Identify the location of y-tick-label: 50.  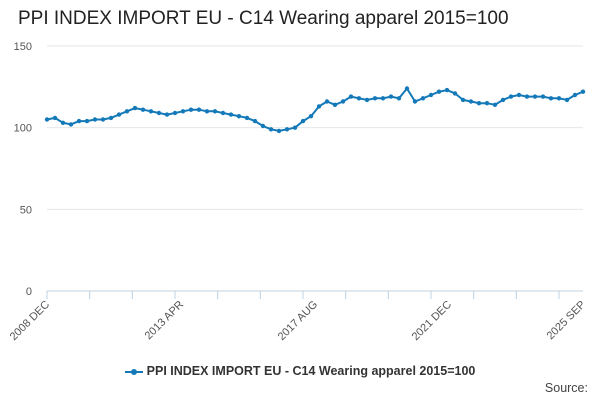
(26, 210).